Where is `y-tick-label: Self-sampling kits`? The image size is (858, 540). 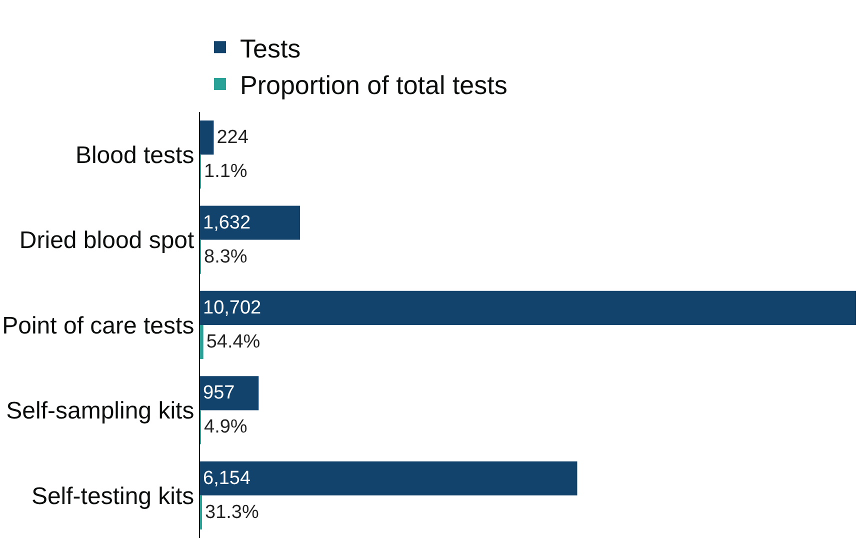
y-tick-label: Self-sampling kits is located at coordinates (100, 411).